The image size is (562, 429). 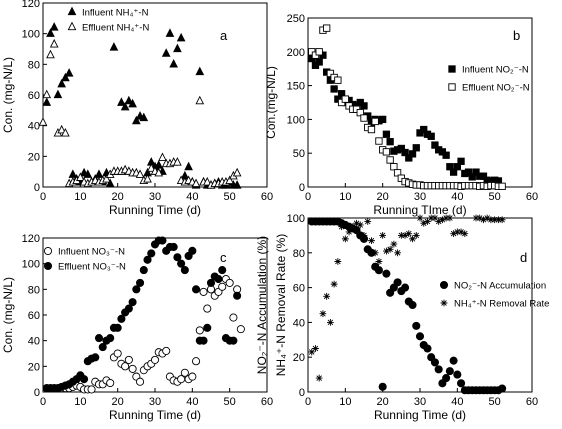 What do you see at coordinates (281, 305) in the screenshot?
I see `y-axis-label-secondary: NH₄⁺-N Removal Rate (%)` at bounding box center [281, 305].